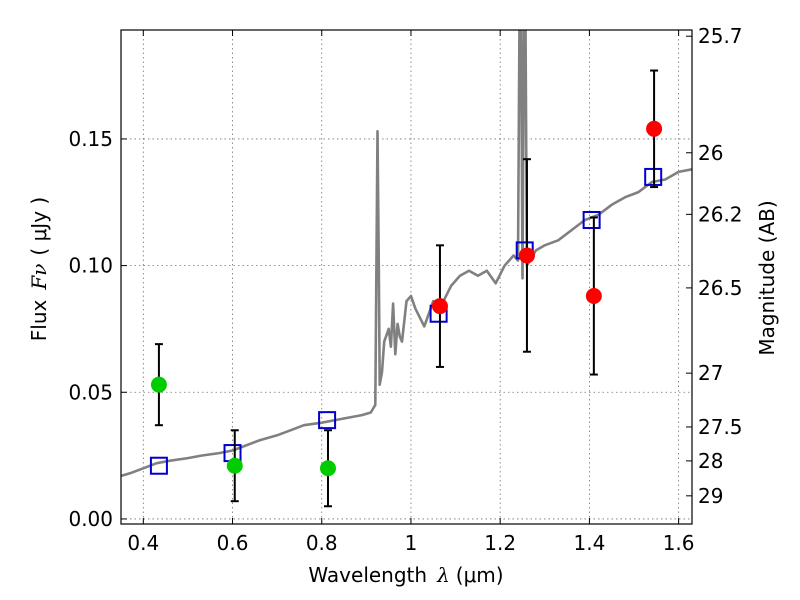 The width and height of the screenshot is (800, 600). I want to click on magnitude-axis-label: Magnitude (AB), so click(767, 277).